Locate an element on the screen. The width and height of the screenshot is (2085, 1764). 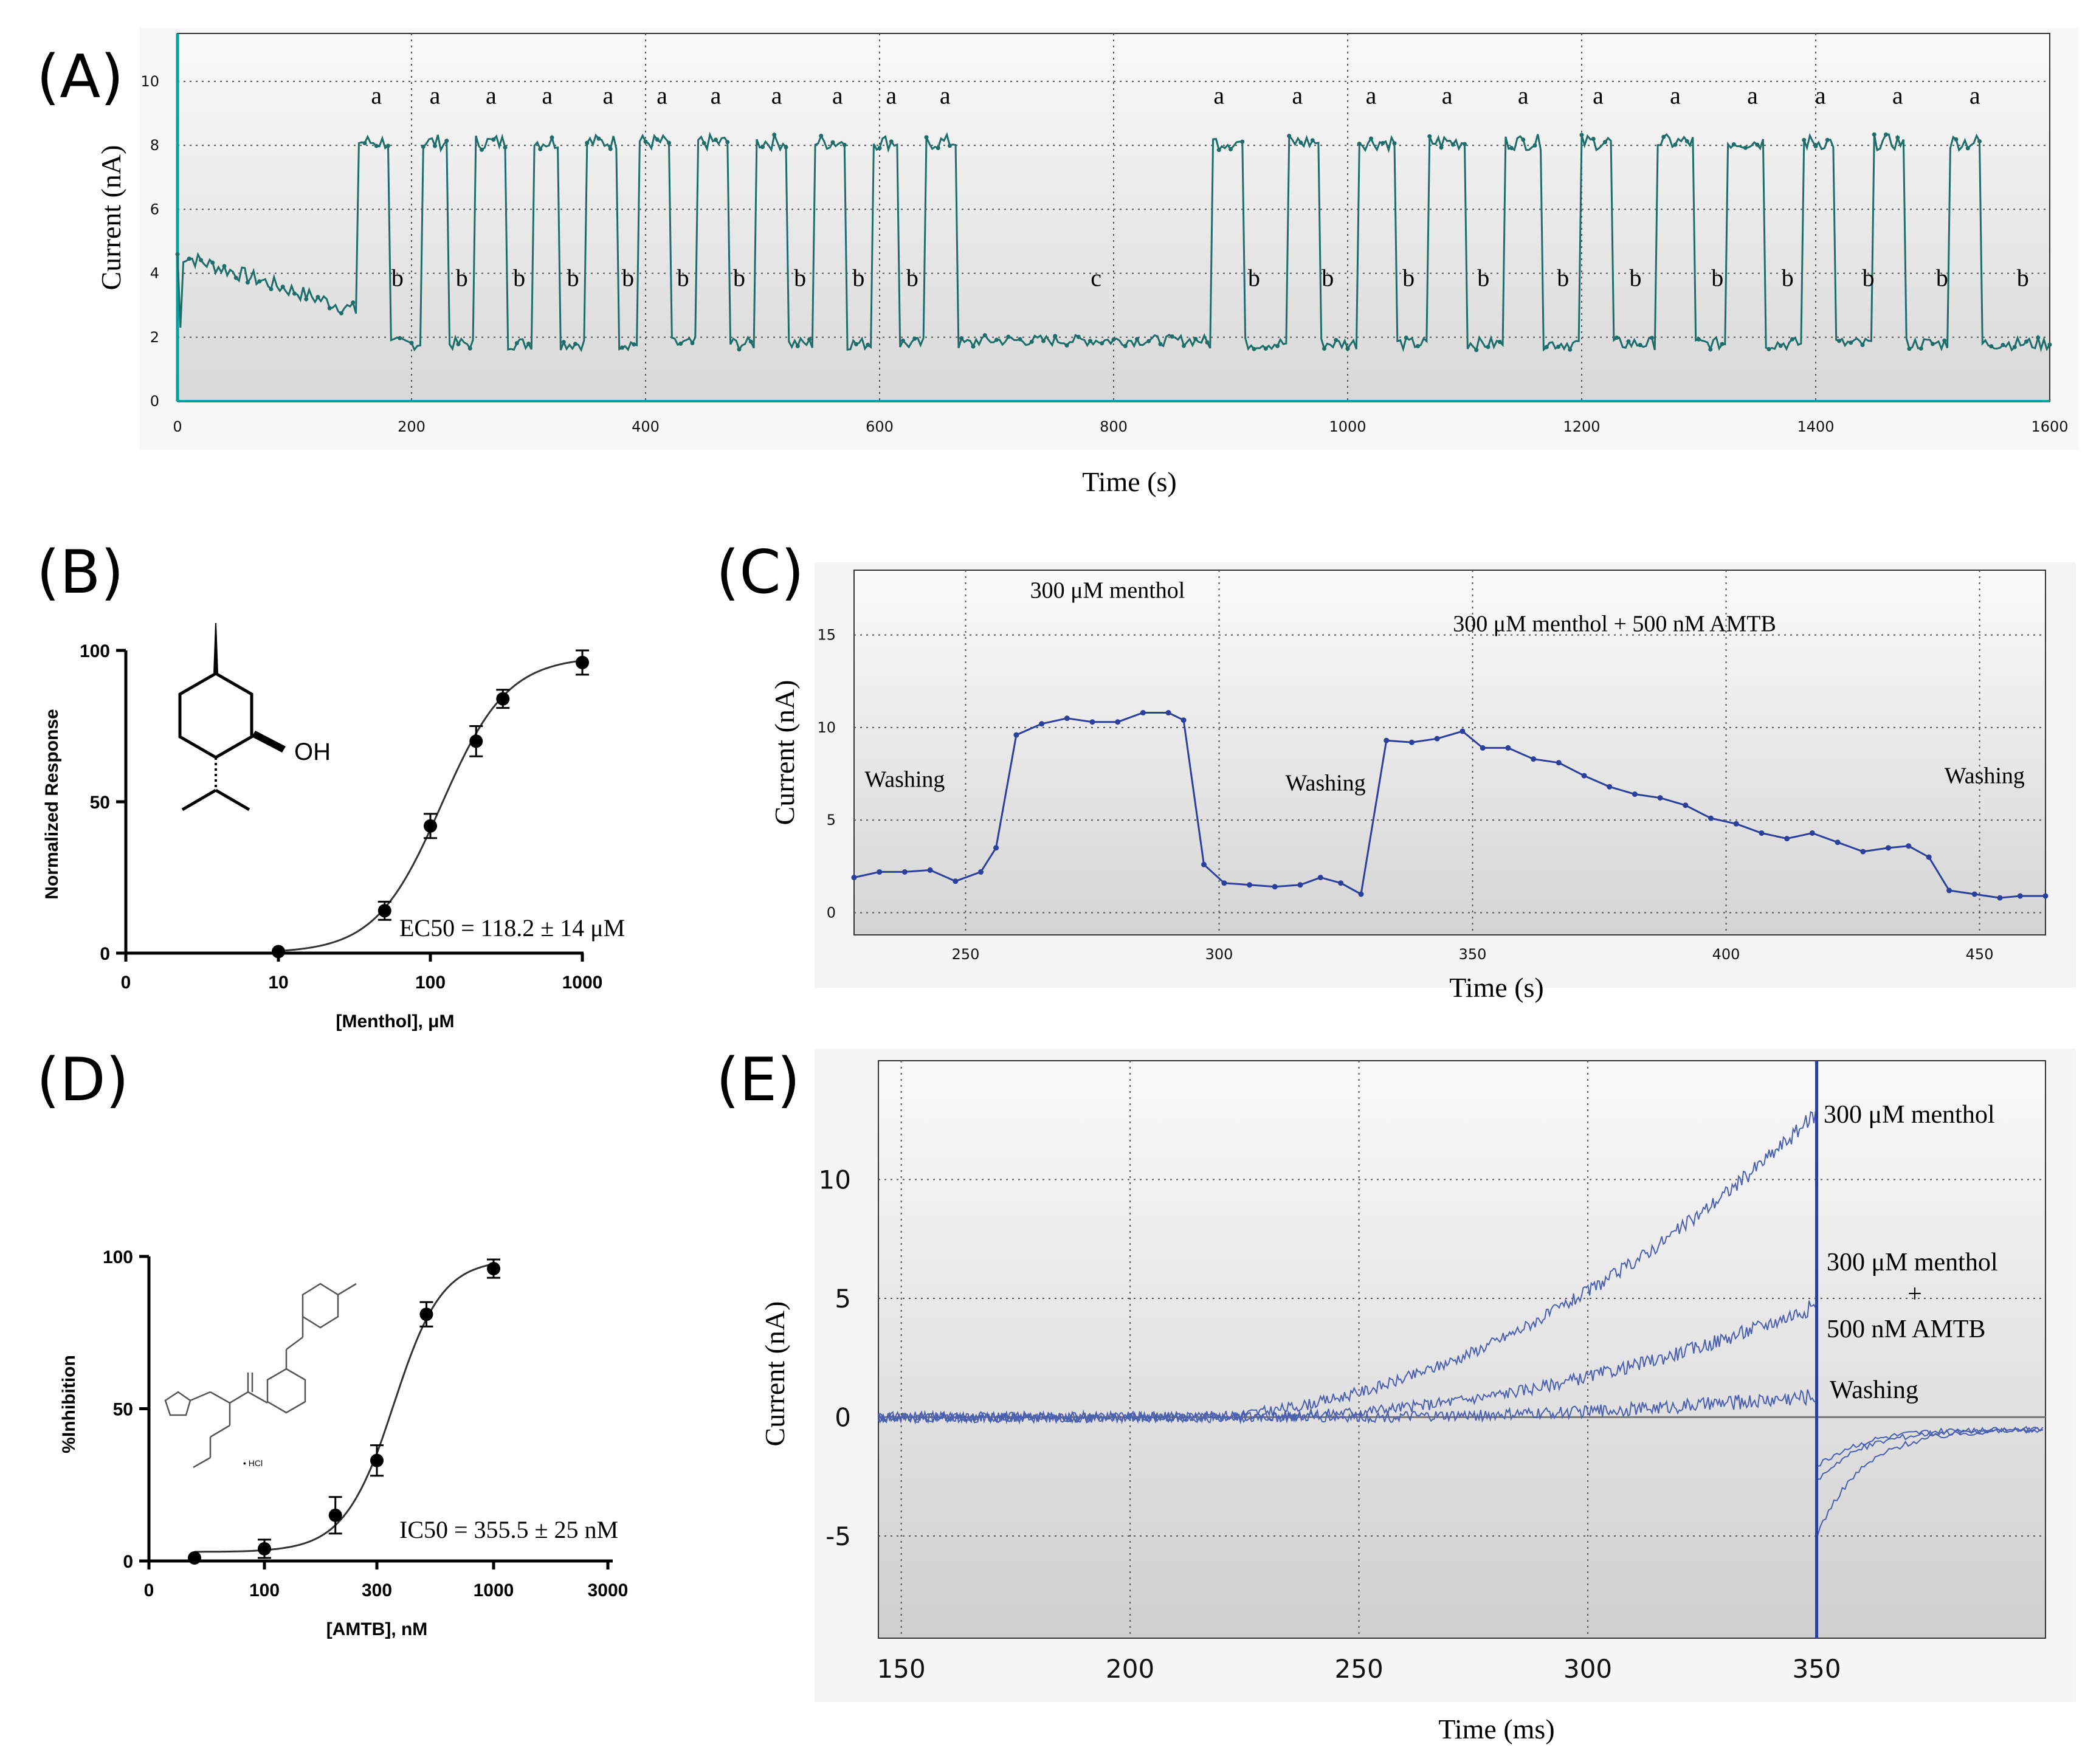
panel-a-y-tick: 0 is located at coordinates (154, 401).